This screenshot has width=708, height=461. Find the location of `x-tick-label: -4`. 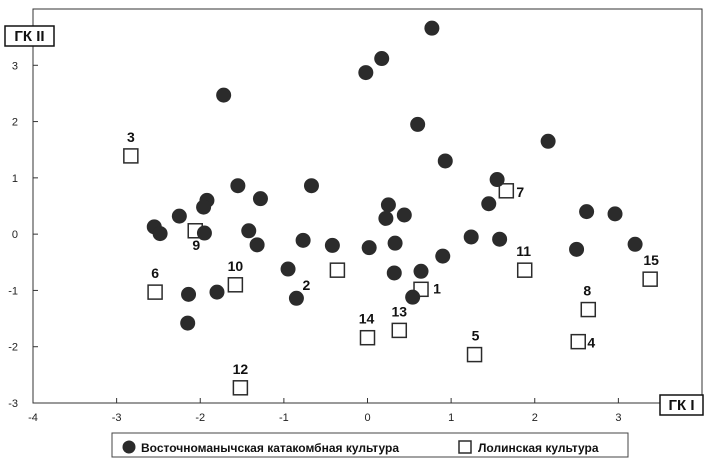

x-tick-label: -4 is located at coordinates (33, 418).